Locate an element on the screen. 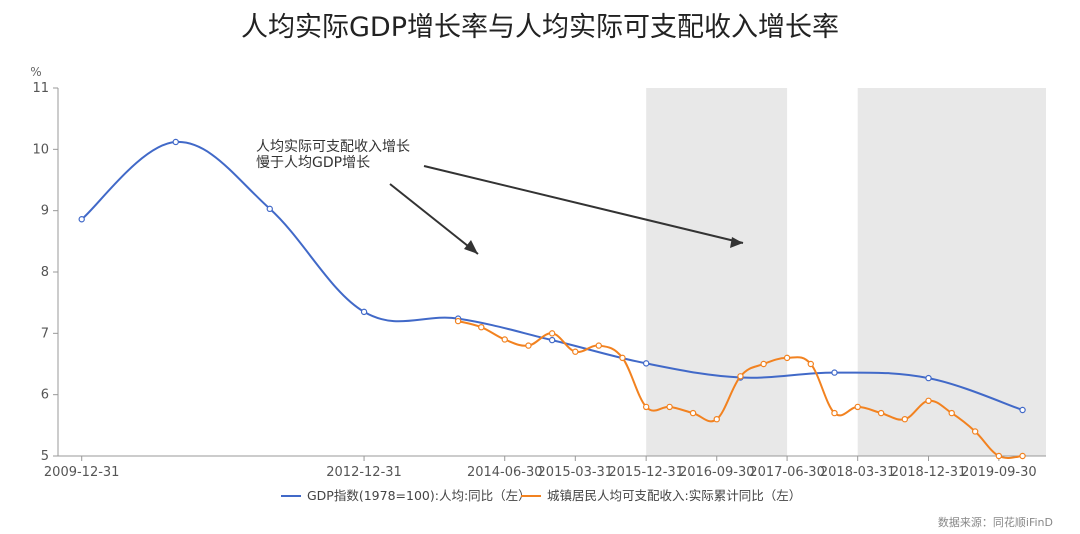  x-tick-label: 2014-06-30 is located at coordinates (505, 472).